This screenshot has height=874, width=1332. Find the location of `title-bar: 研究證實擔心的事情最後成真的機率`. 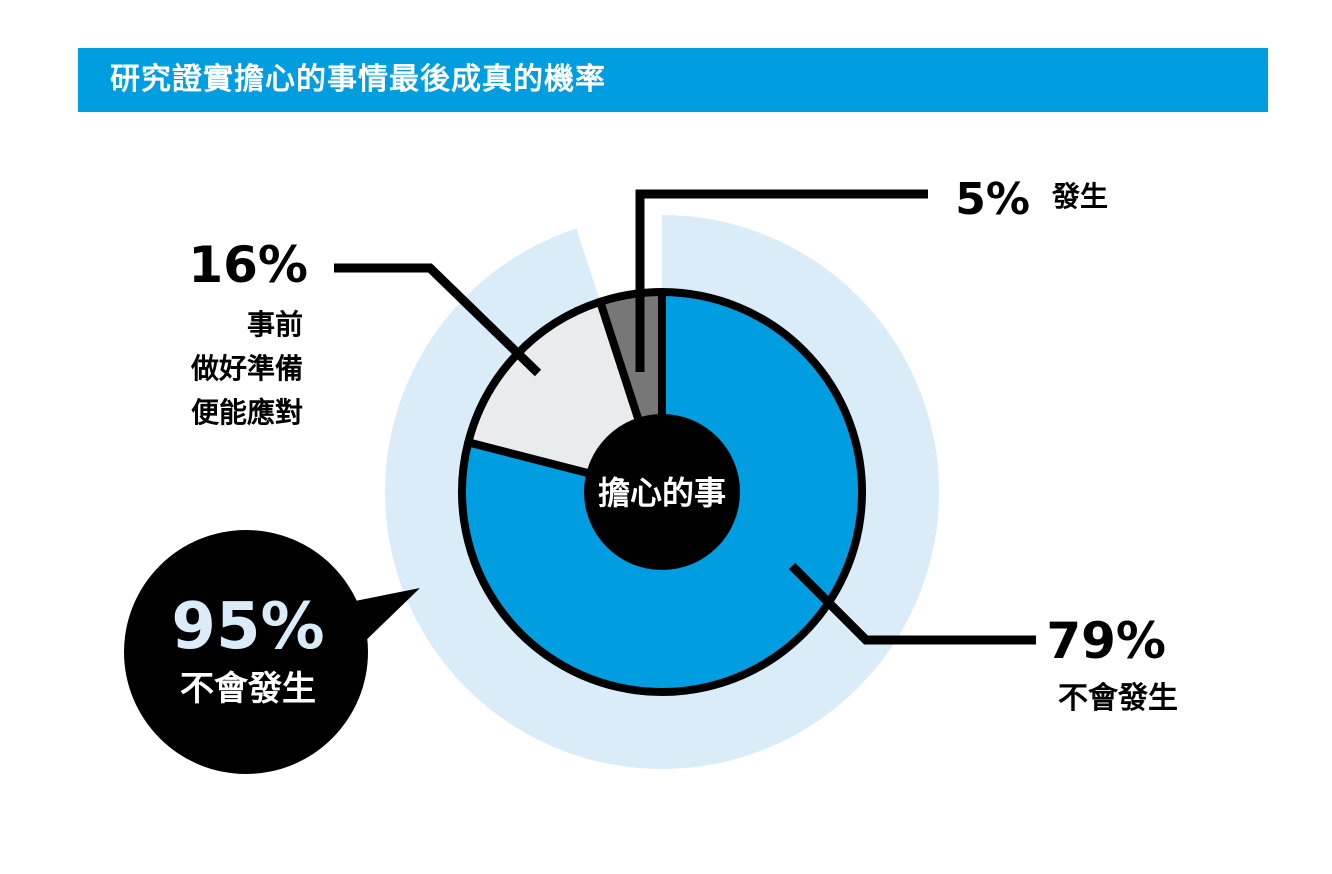

title-bar: 研究證實擔心的事情最後成真的機率 is located at coordinates (673, 80).